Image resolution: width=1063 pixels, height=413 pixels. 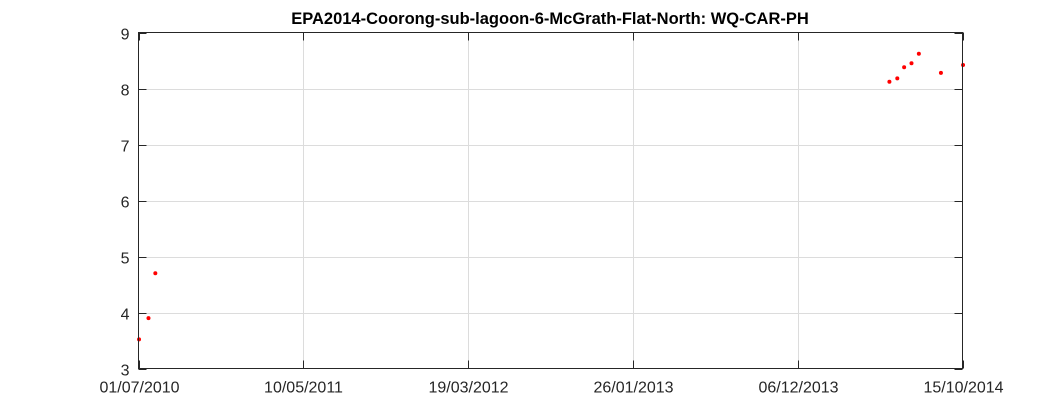 I want to click on y-tick-label: 6, so click(x=125, y=203).